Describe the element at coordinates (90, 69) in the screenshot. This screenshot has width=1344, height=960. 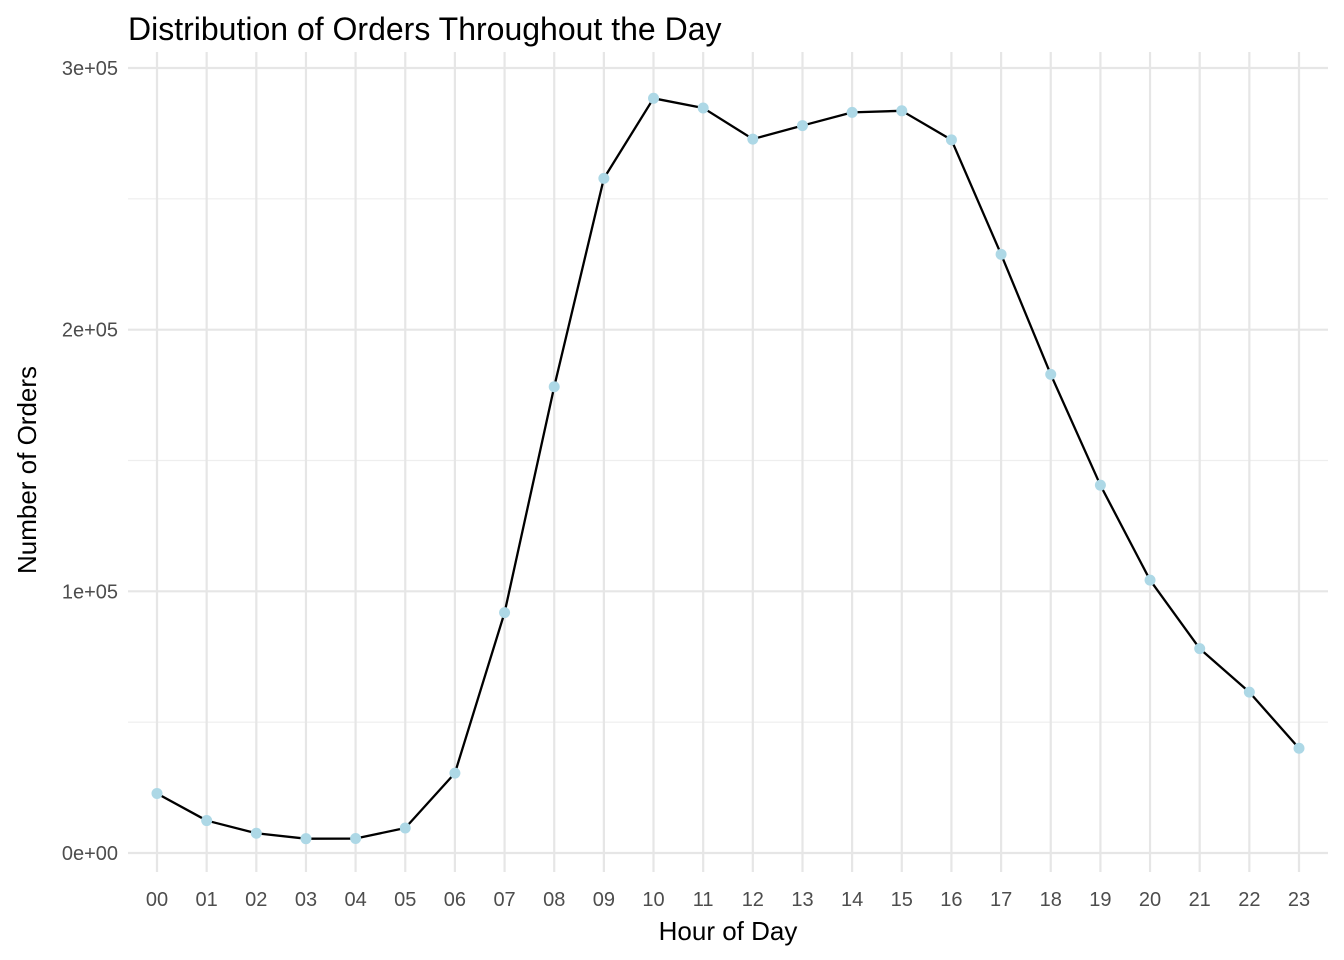
I see `y-tick-label: 3e+05` at that location.